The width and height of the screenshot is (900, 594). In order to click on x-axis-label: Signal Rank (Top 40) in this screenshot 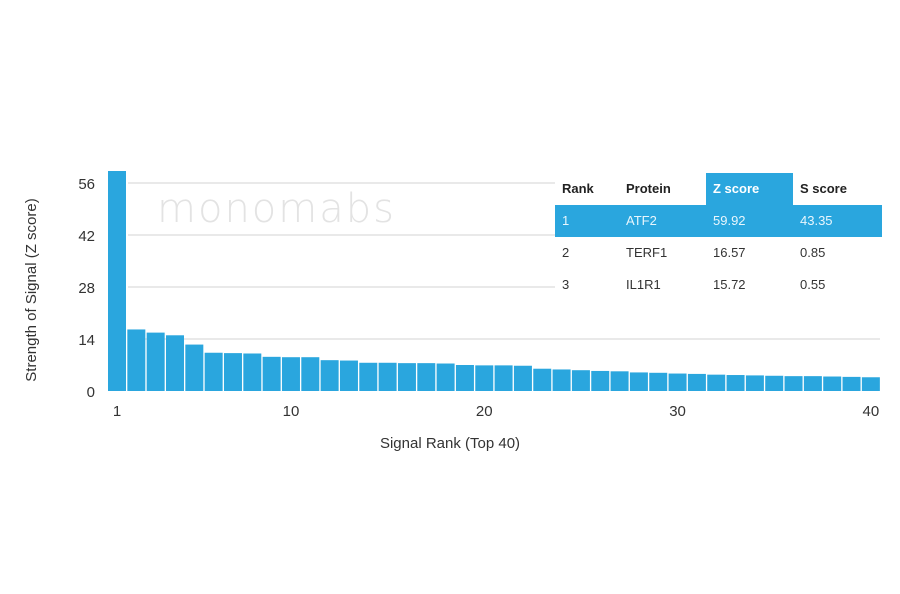, I will do `click(450, 443)`.